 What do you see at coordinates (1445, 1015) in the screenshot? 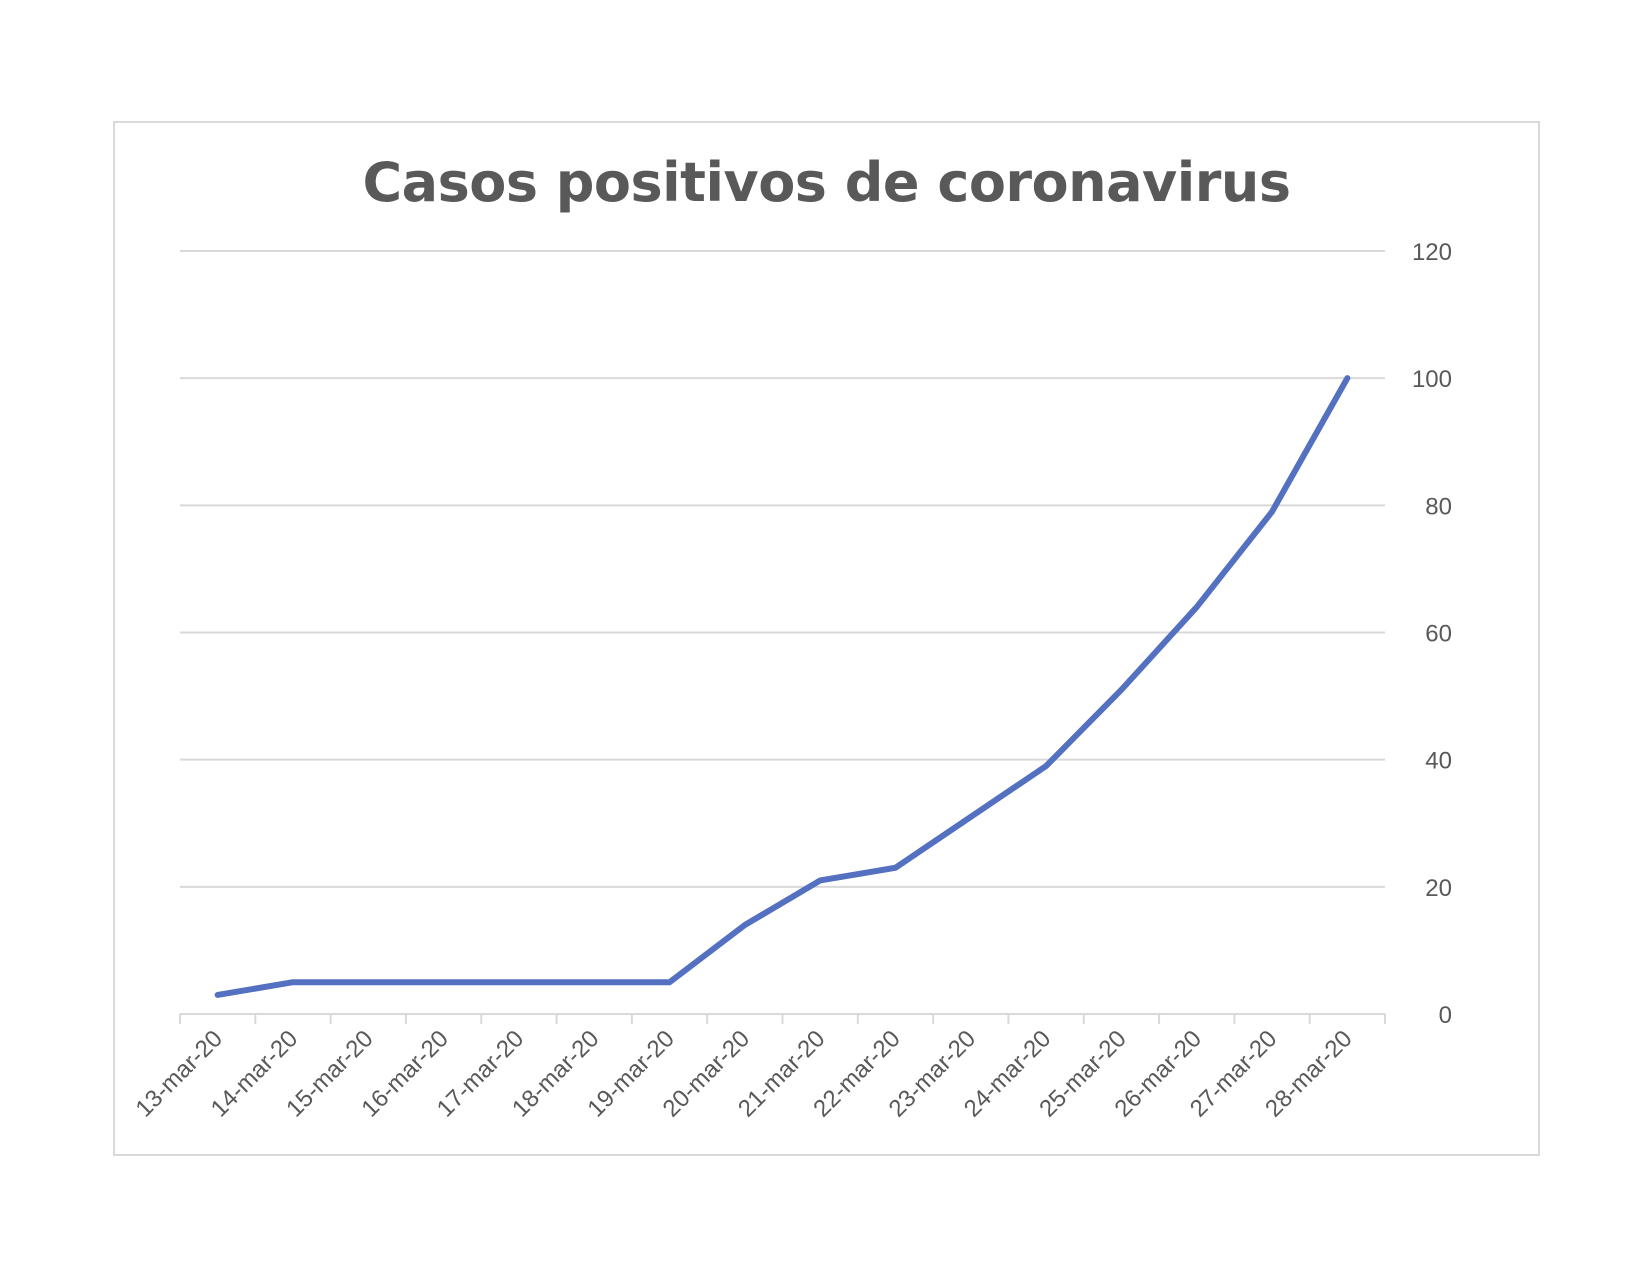
I see `y-tick-label-0: 0` at bounding box center [1445, 1015].